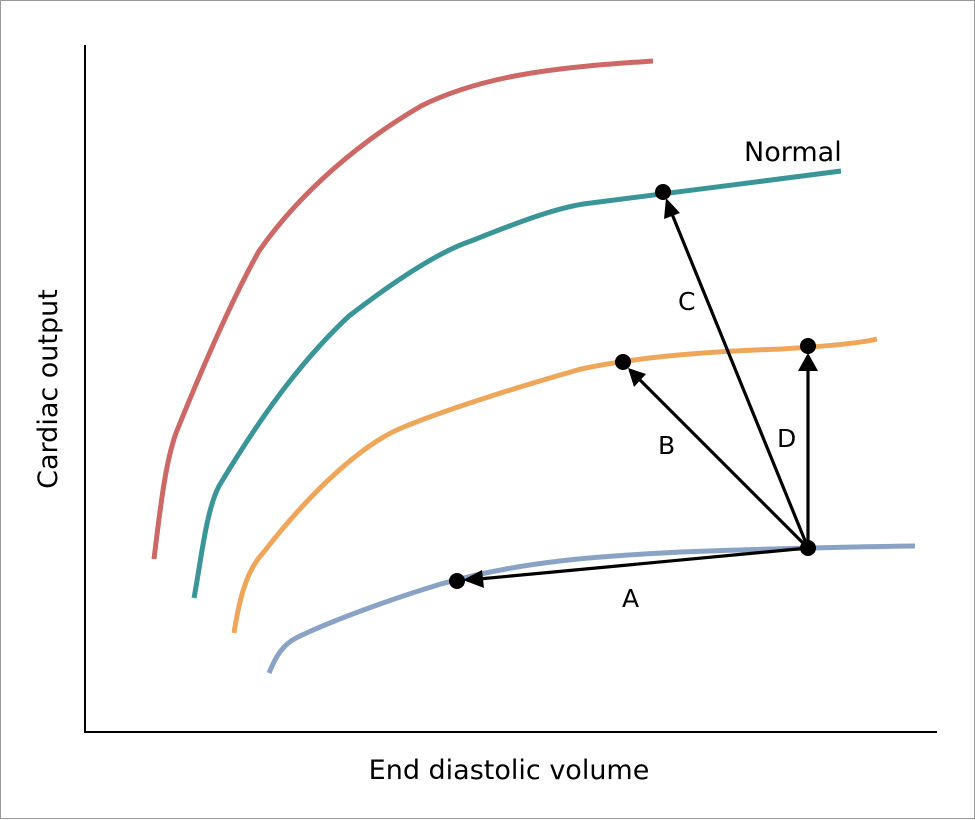 Image resolution: width=975 pixels, height=820 pixels. I want to click on arrow-D-label: D, so click(786, 438).